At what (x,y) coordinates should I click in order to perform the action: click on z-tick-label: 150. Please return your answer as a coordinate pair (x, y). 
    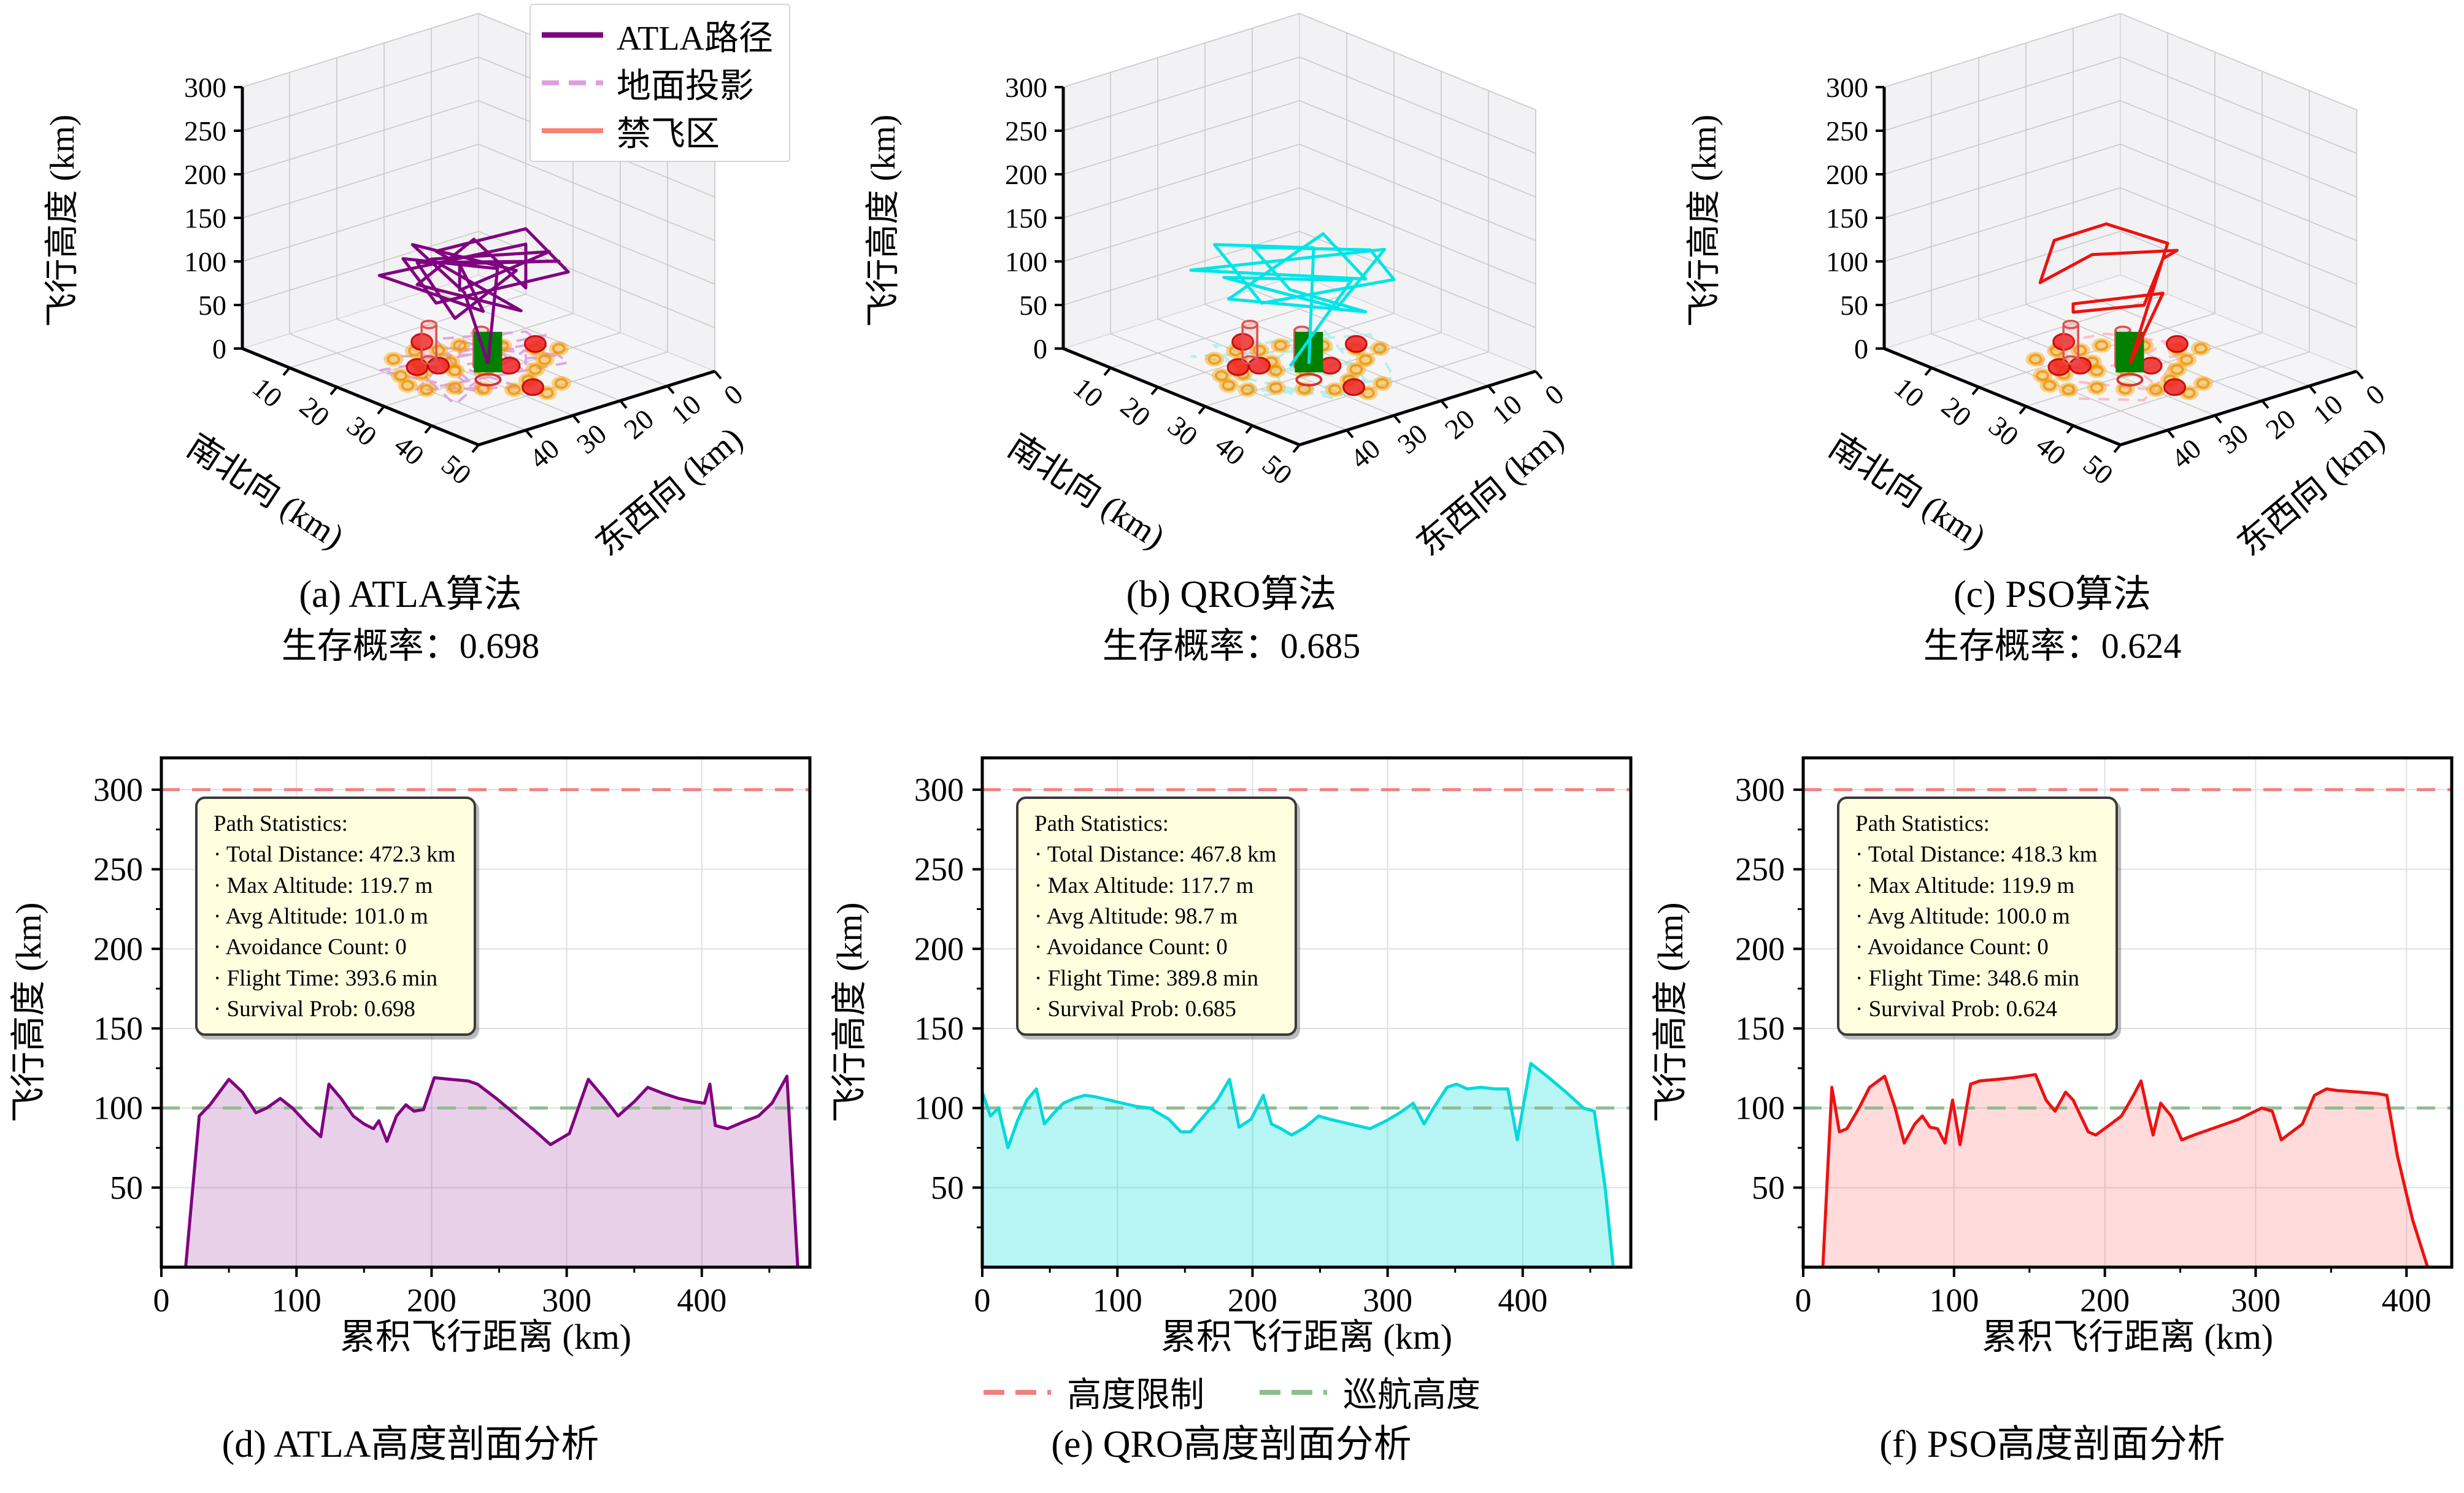
    Looking at the image, I should click on (205, 218).